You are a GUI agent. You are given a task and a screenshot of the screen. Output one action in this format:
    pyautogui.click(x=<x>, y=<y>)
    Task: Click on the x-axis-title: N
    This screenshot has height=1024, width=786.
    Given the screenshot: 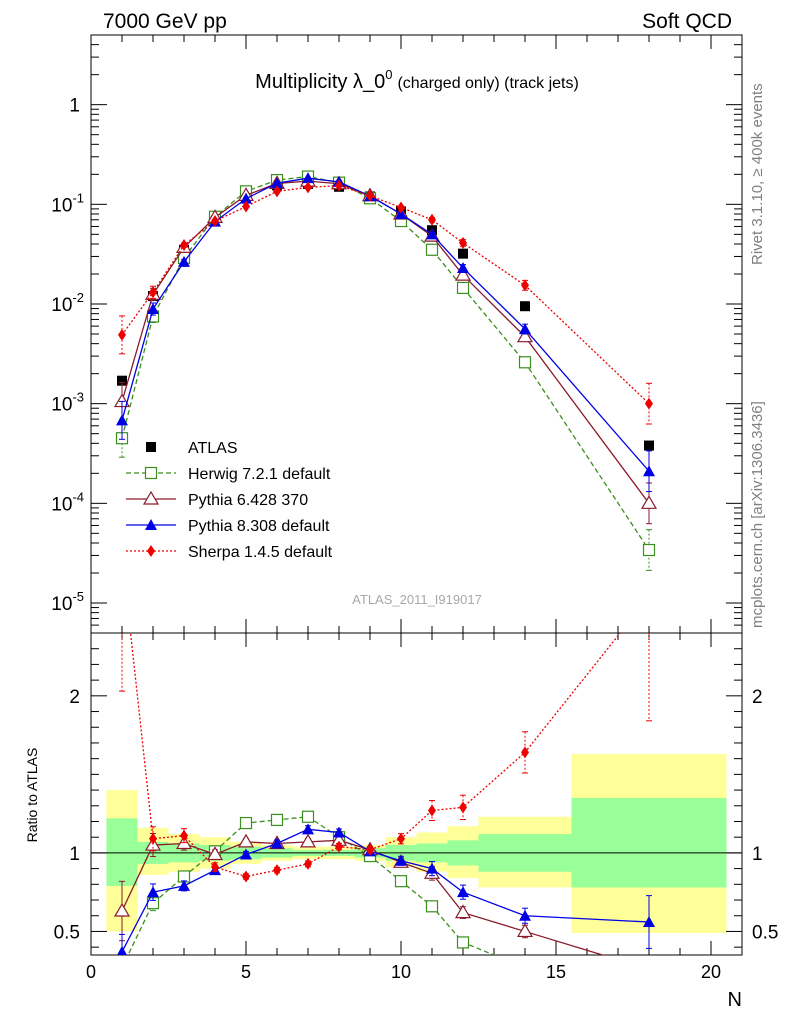 What is the action you would take?
    pyautogui.click(x=735, y=1000)
    